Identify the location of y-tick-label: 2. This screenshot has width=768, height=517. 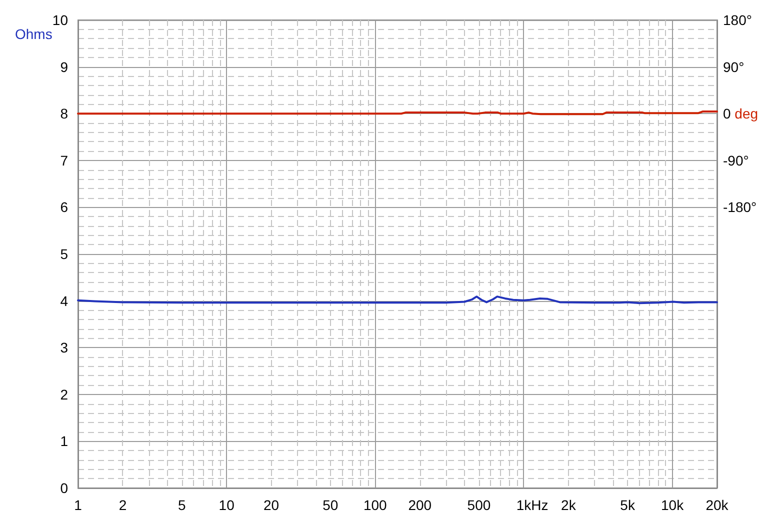
(64, 394).